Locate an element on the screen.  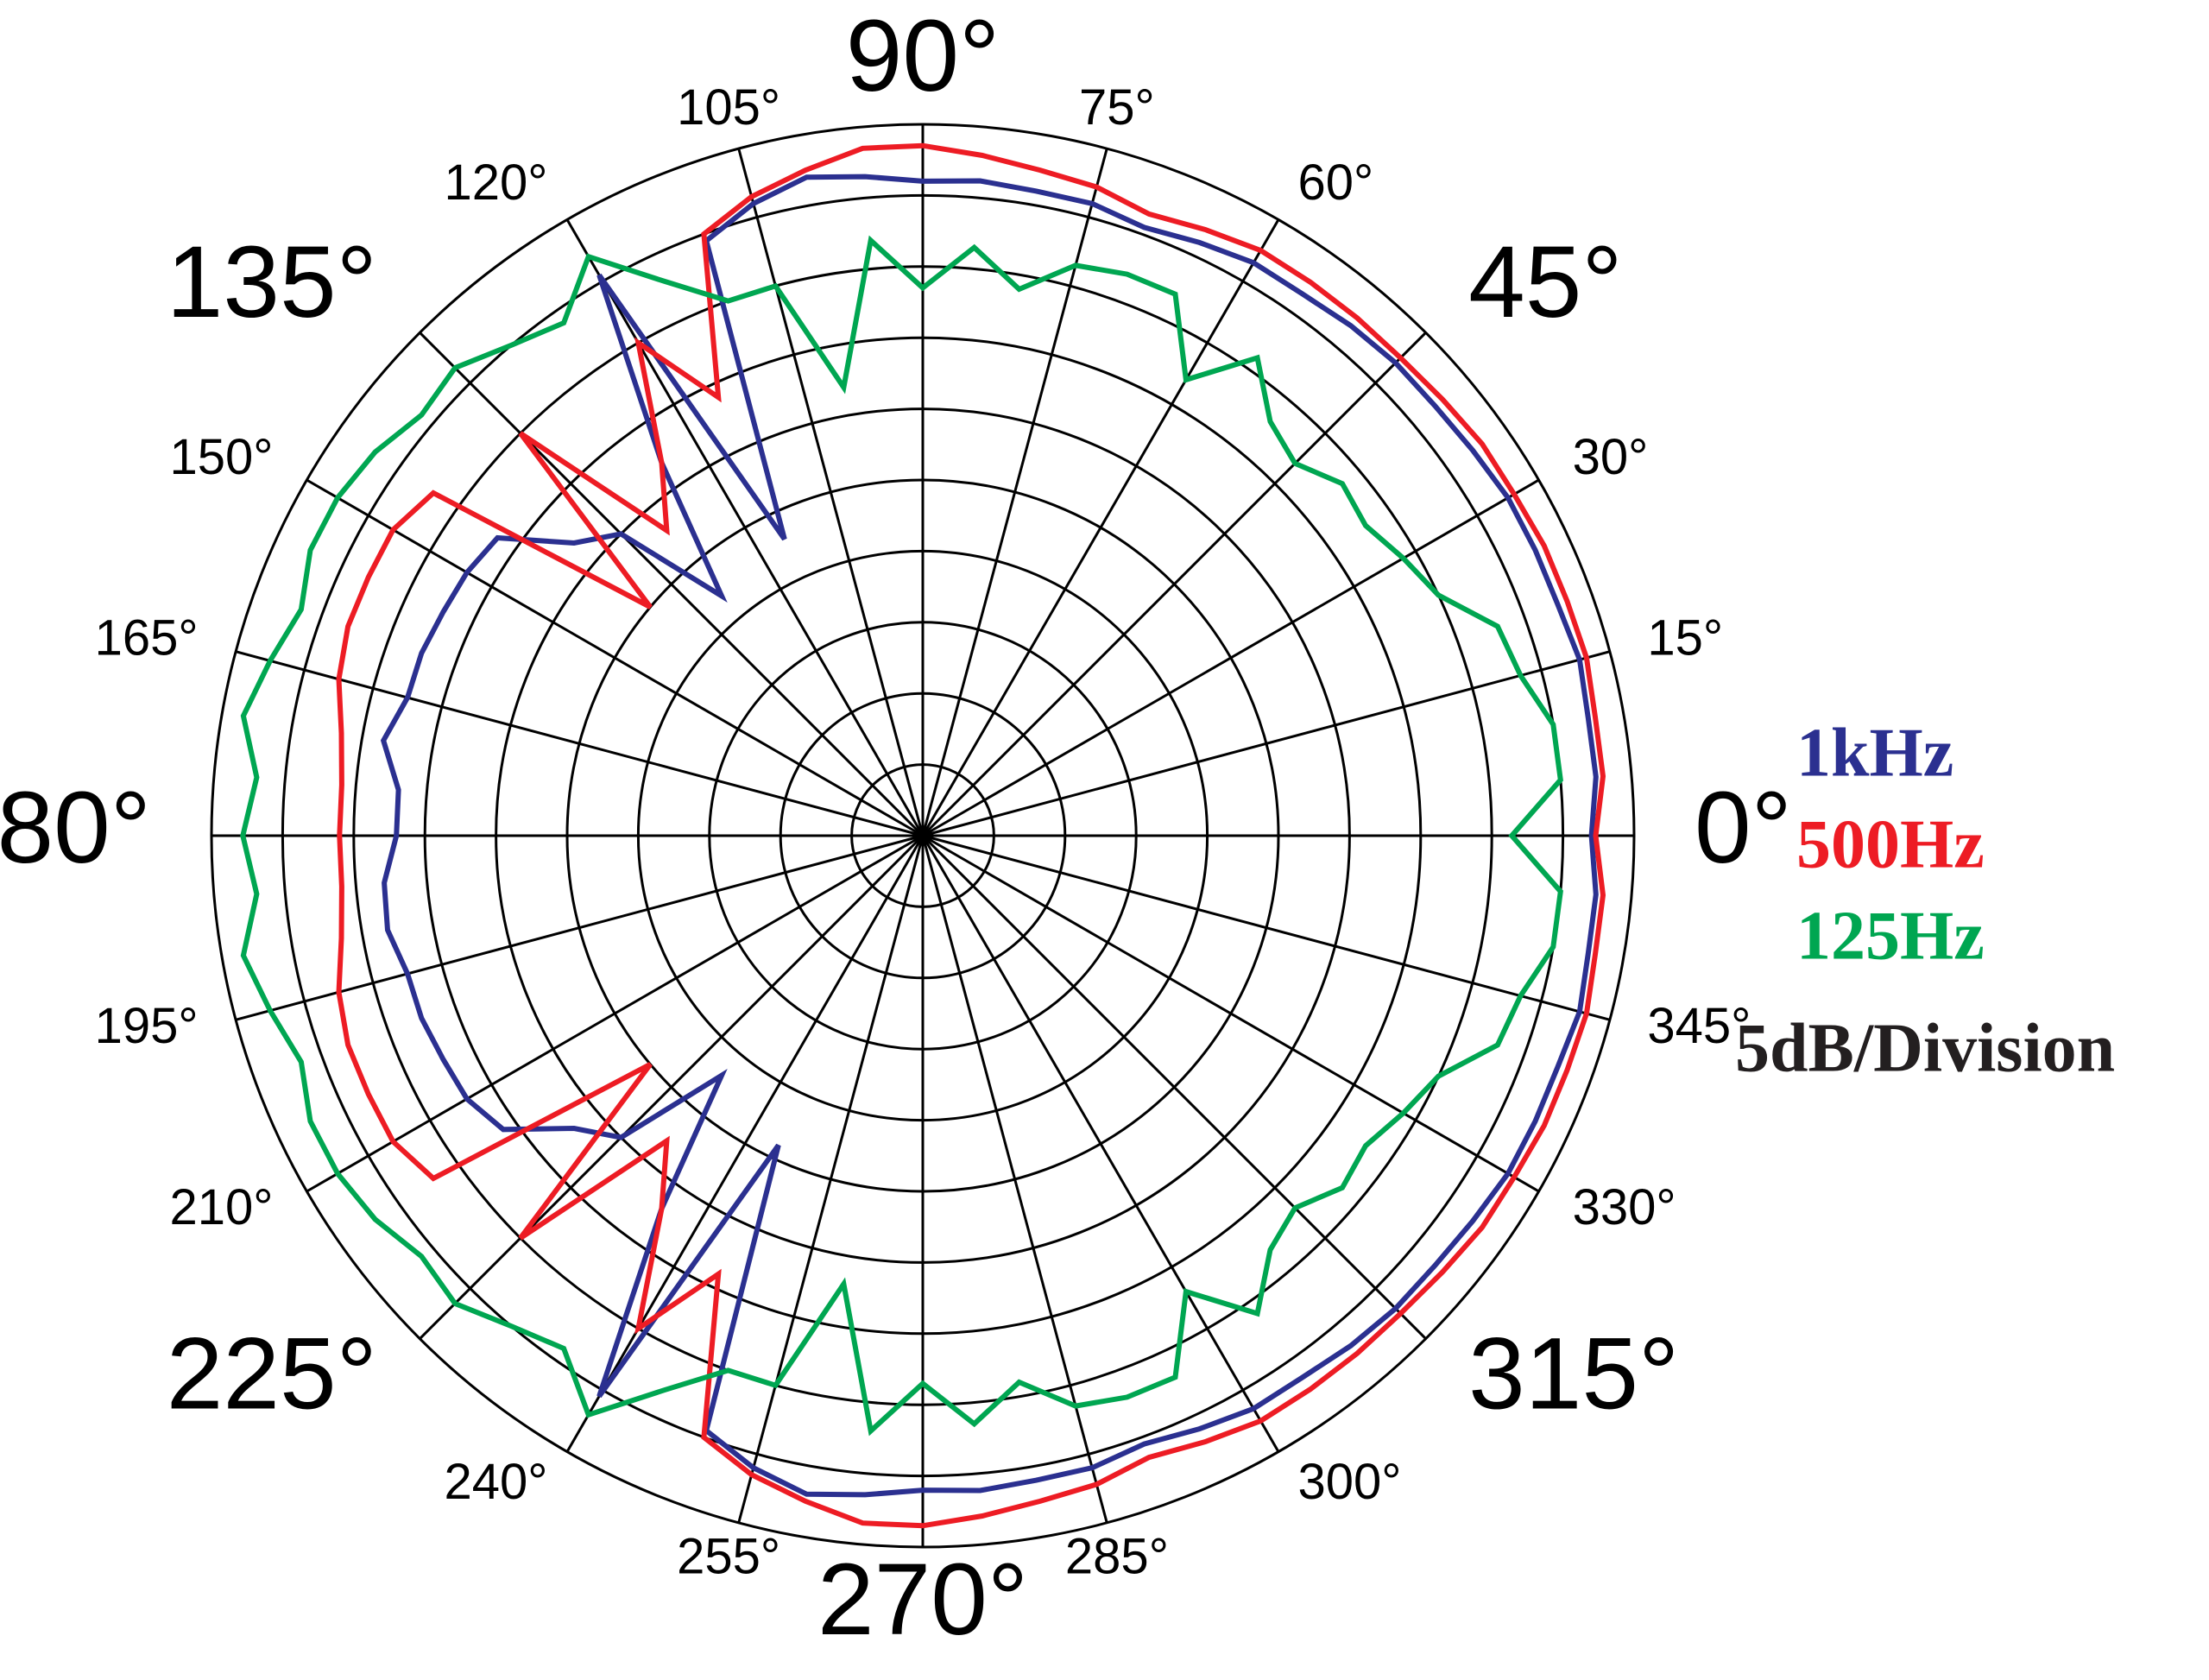
theta-tick-label: 30° is located at coordinates (1611, 457).